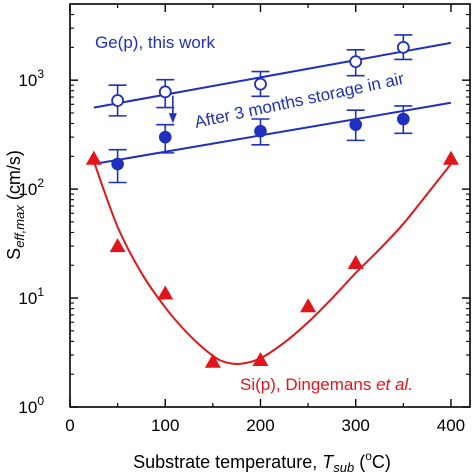 The width and height of the screenshot is (474, 474). What do you see at coordinates (299, 100) in the screenshot?
I see `storage-label: After 3 months storage in air` at bounding box center [299, 100].